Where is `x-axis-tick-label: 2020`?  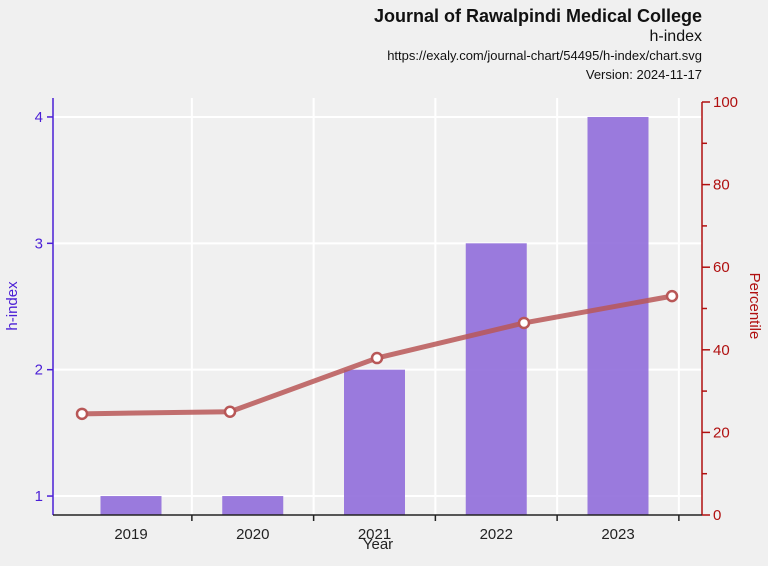 x-axis-tick-label: 2020 is located at coordinates (252, 534).